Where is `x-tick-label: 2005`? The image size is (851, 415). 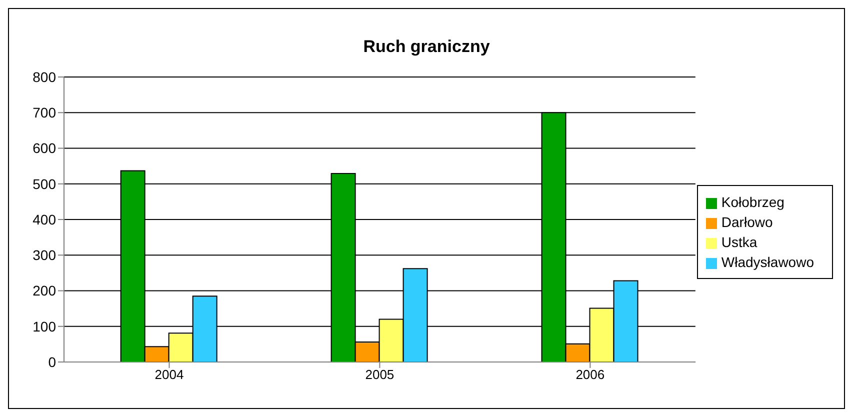
x-tick-label: 2005 is located at coordinates (379, 374).